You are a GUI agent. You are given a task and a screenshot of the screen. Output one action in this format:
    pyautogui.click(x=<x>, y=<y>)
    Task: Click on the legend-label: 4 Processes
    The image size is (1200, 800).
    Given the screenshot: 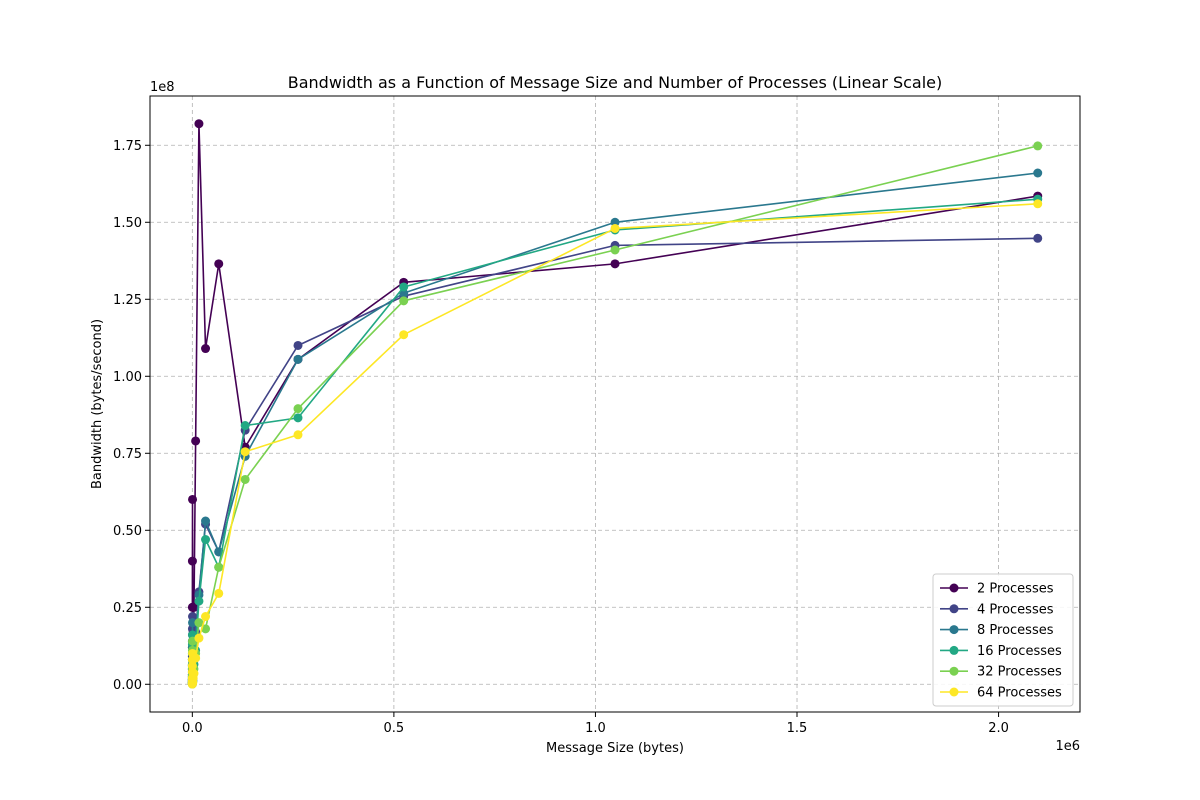 What is the action you would take?
    pyautogui.click(x=1015, y=609)
    